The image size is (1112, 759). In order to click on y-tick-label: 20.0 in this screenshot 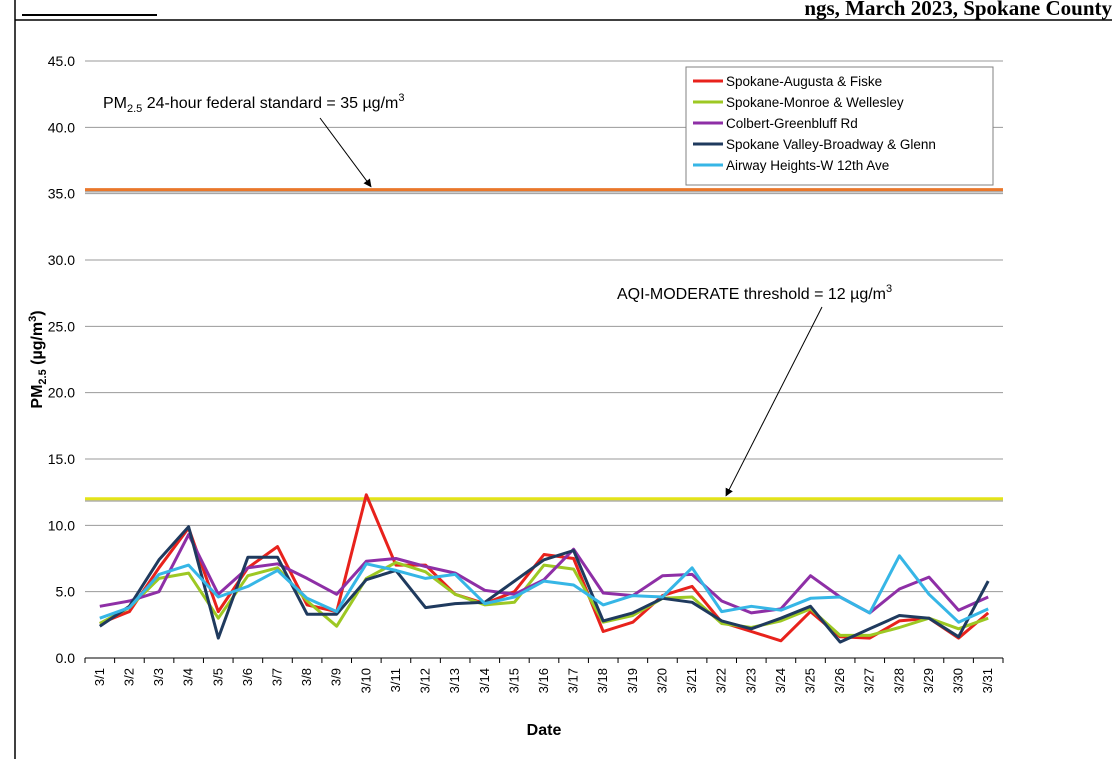, I will do `click(61, 393)`.